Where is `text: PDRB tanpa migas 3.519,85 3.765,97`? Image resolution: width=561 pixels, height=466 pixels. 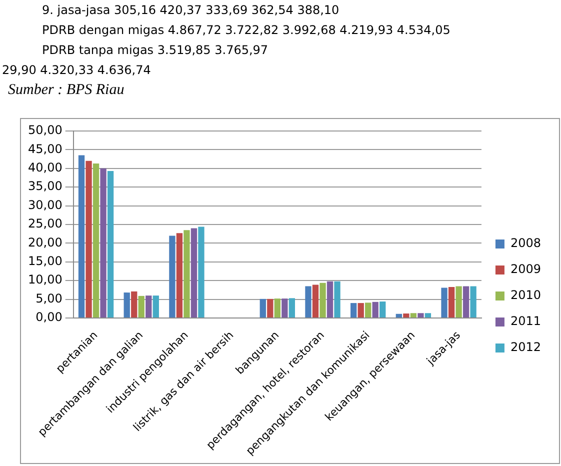
text: PDRB tanpa migas 3.519,85 3.765,97 is located at coordinates (156, 50).